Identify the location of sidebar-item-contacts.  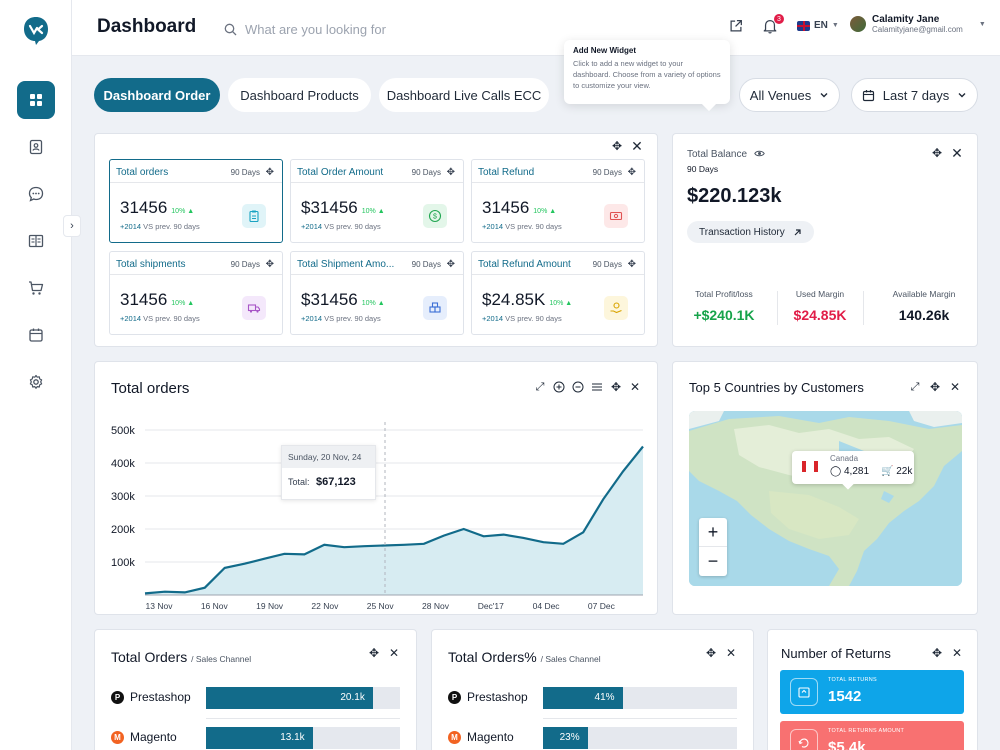
(36, 147).